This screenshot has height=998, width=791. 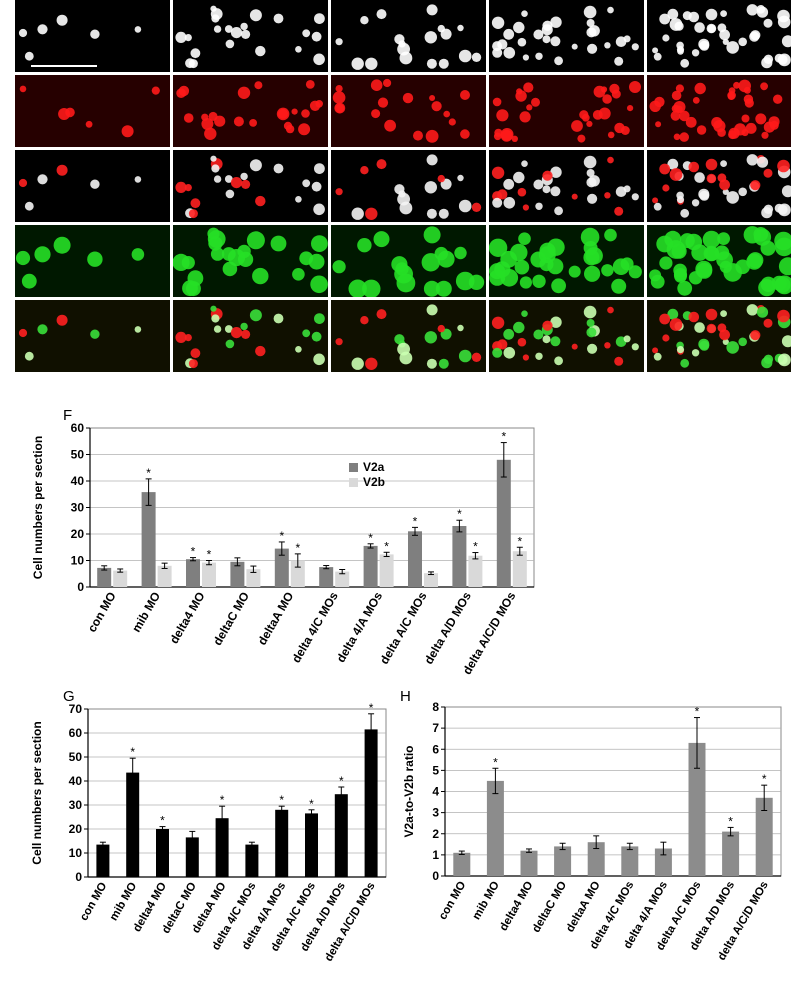 What do you see at coordinates (435, 749) in the screenshot?
I see `y-tick-label: 6` at bounding box center [435, 749].